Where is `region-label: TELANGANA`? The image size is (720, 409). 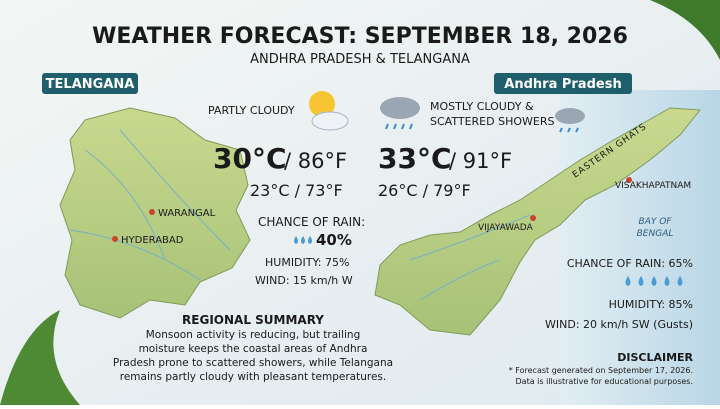 region-label: TELANGANA is located at coordinates (90, 84).